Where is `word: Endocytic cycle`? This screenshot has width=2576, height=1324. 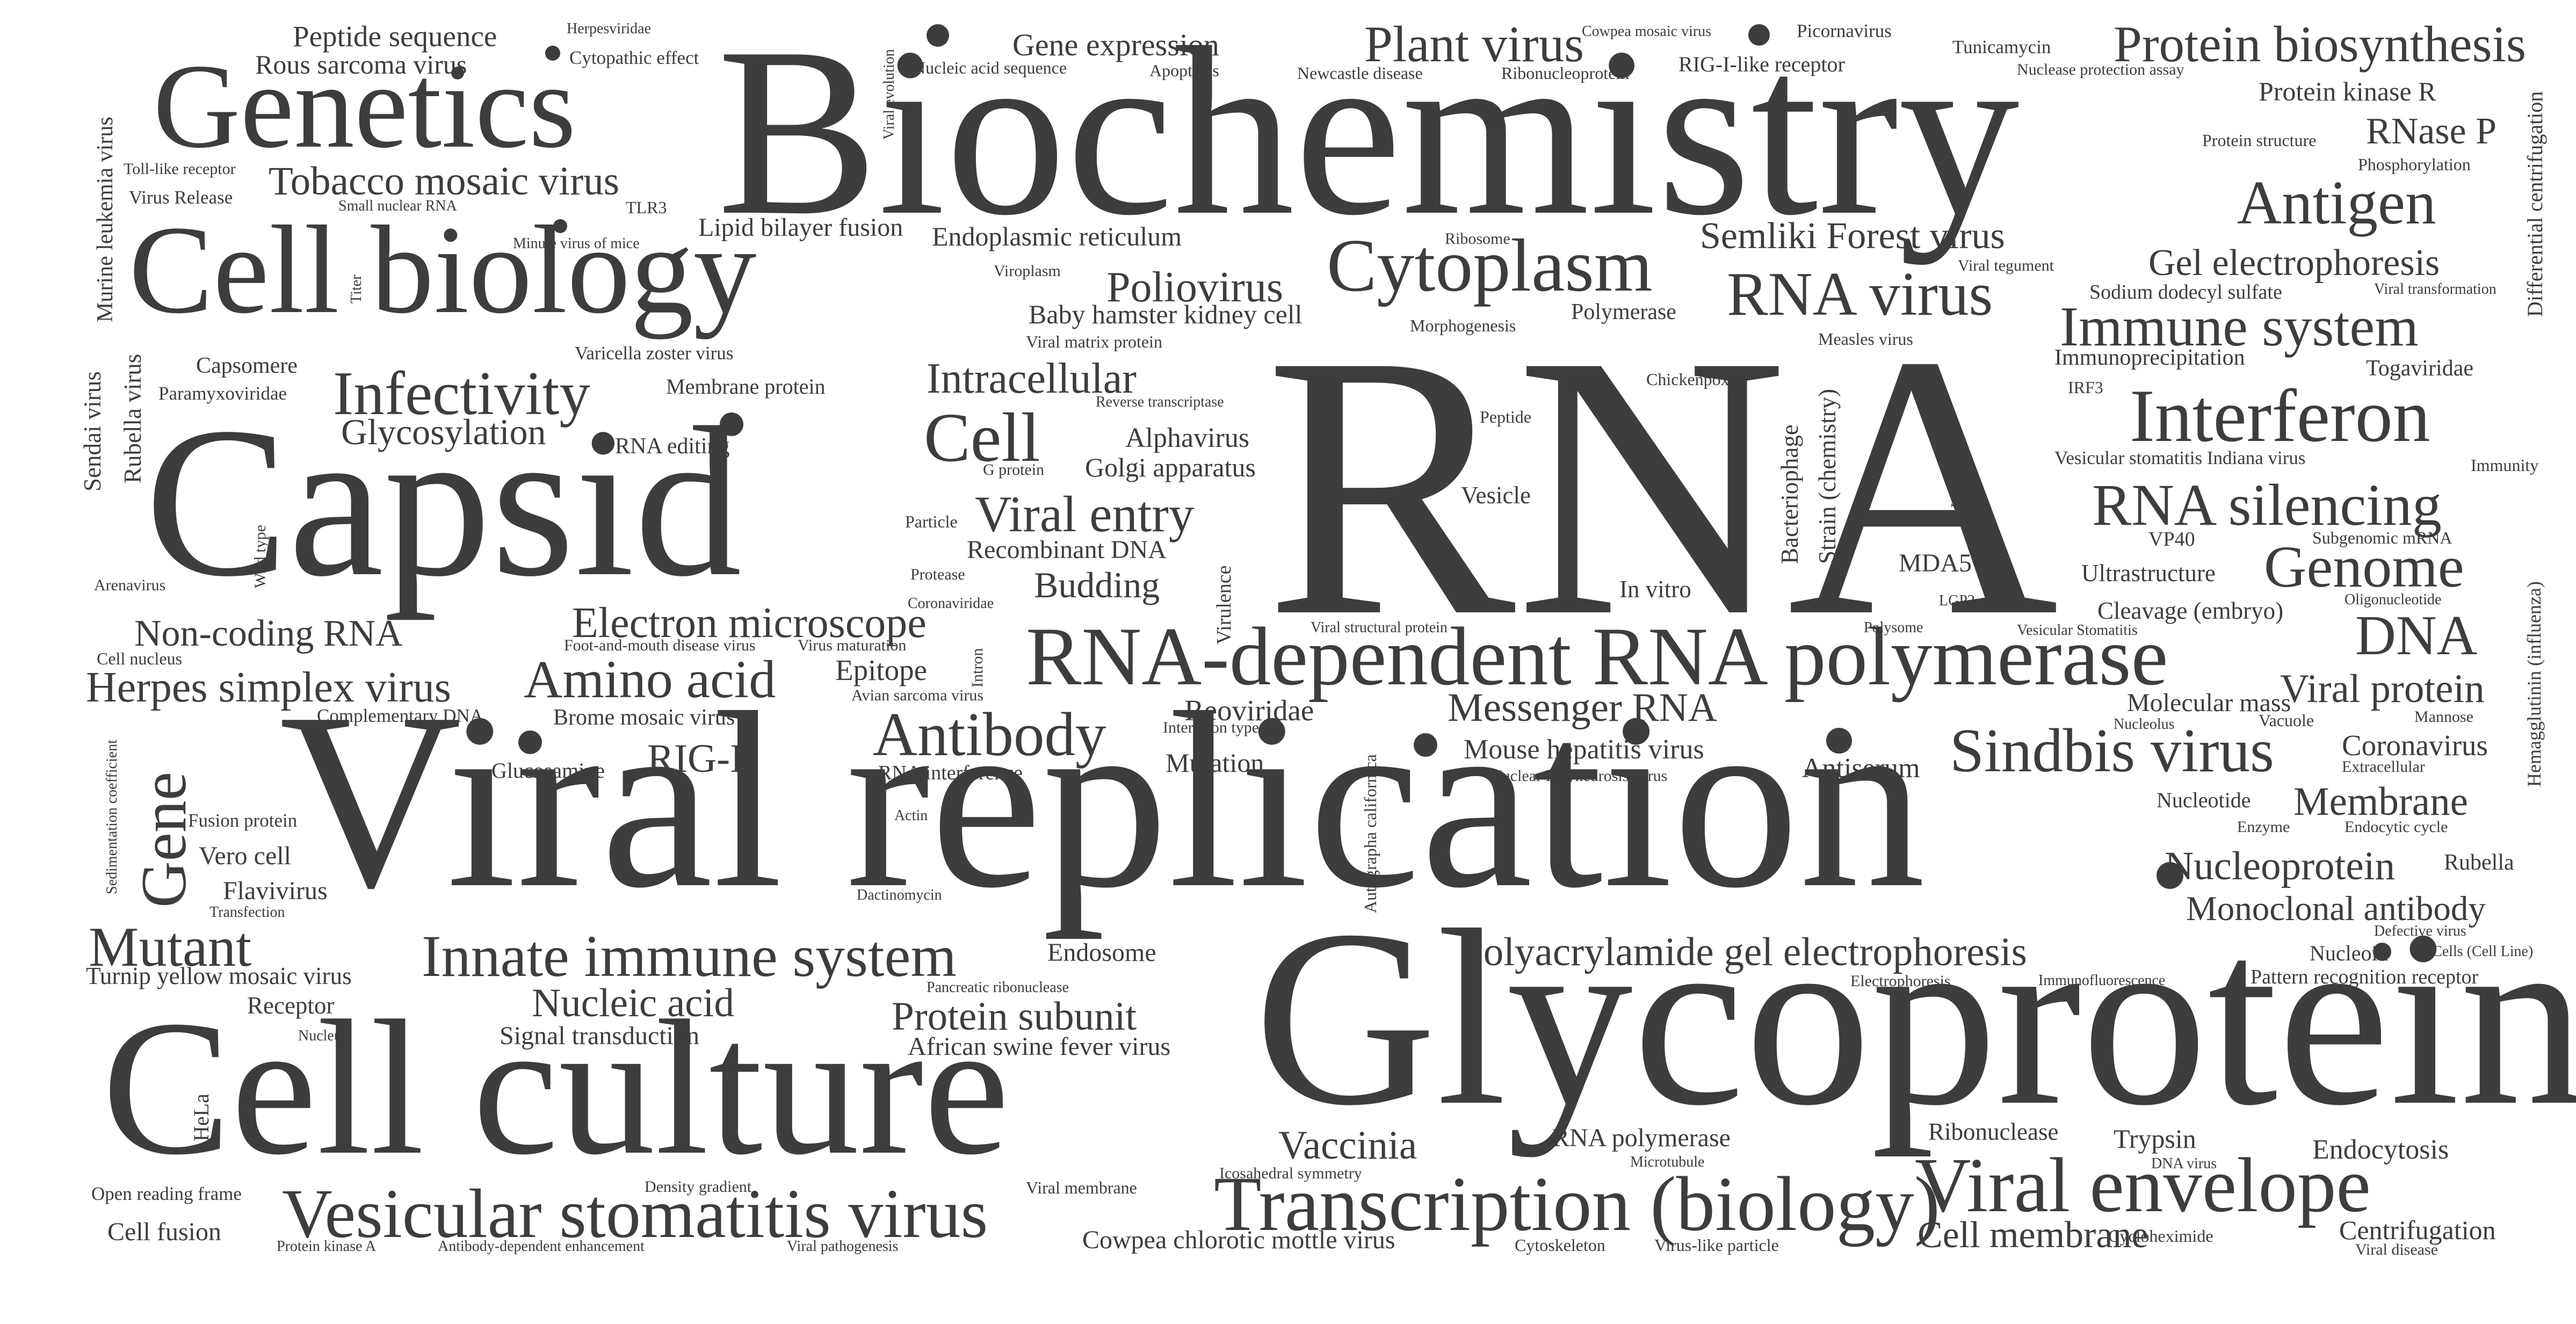
word: Endocytic cycle is located at coordinates (2396, 827).